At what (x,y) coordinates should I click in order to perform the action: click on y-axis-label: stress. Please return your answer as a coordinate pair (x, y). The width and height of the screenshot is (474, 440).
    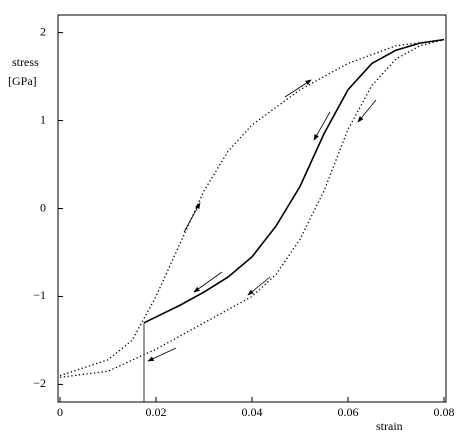
    Looking at the image, I should click on (25, 62).